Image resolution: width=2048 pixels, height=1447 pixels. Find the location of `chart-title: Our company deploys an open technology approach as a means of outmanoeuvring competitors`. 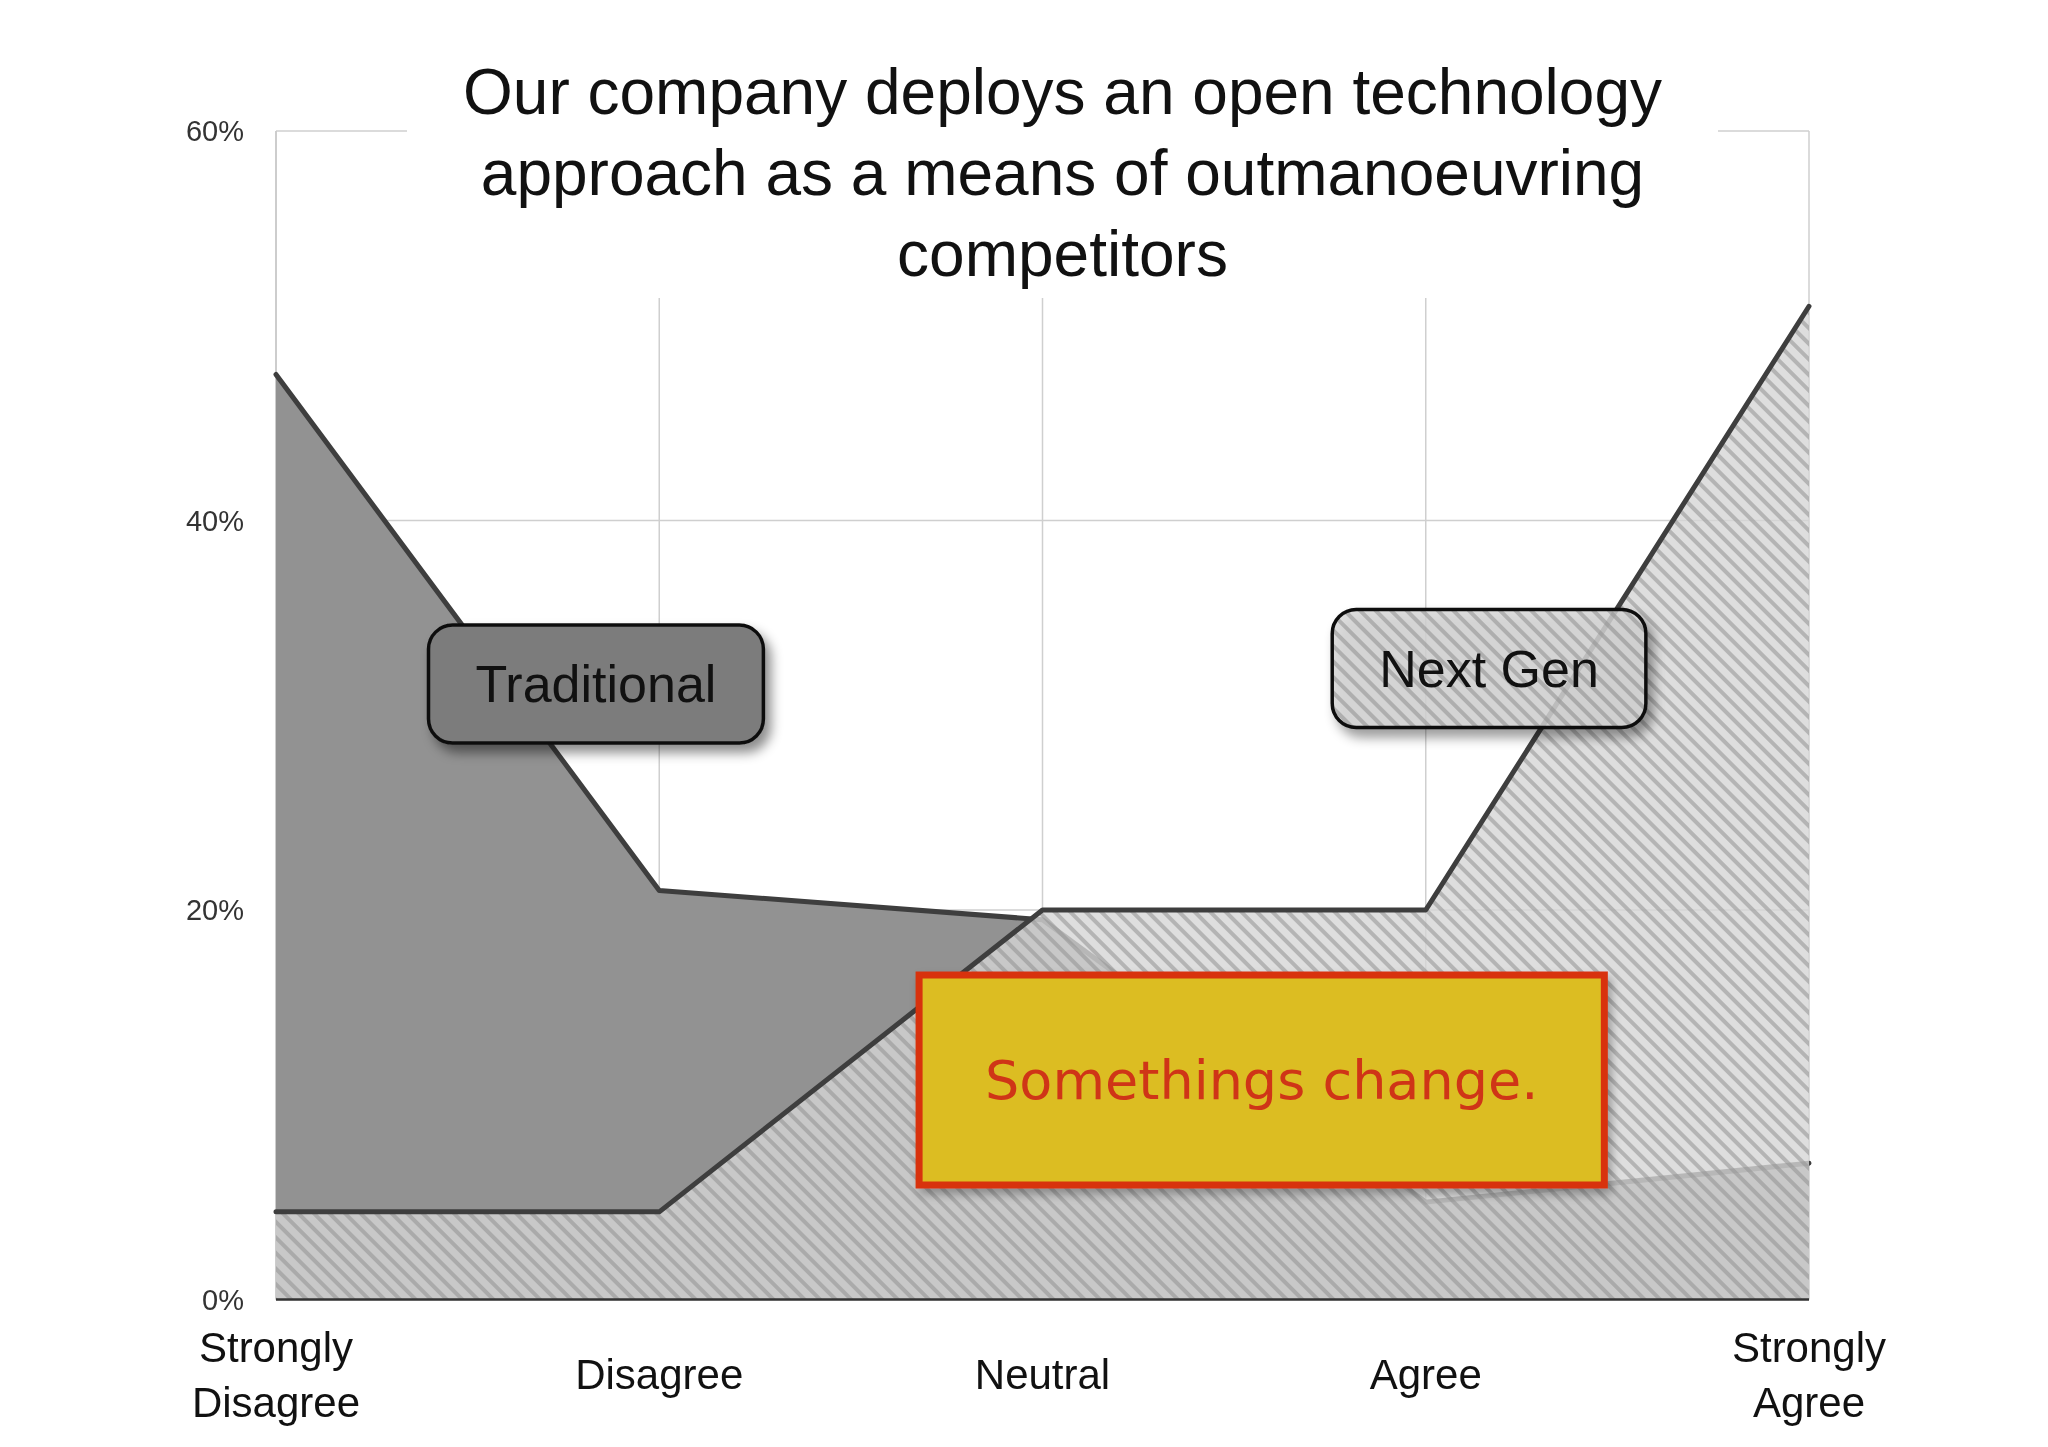

chart-title: Our company deploys an open technology approach as a means of outmanoeuvring competitors is located at coordinates (1062, 173).